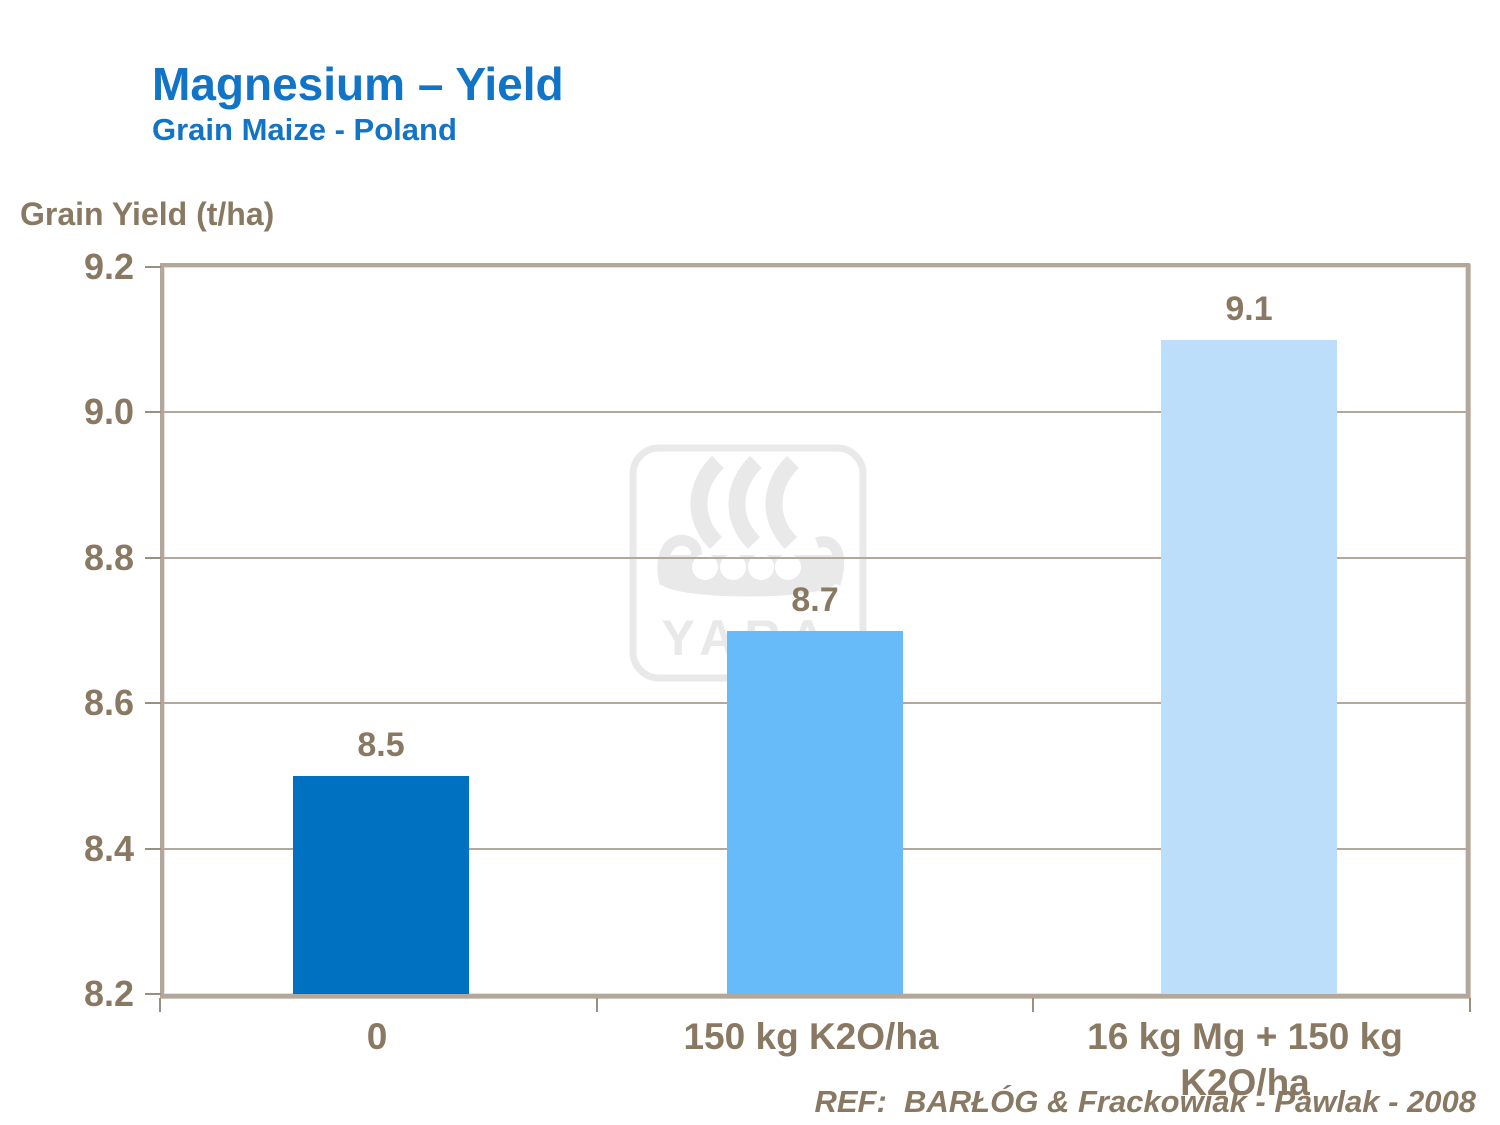 Image resolution: width=1500 pixels, height=1125 pixels. Describe the element at coordinates (377, 1036) in the screenshot. I see `x-category-label: 0` at that location.